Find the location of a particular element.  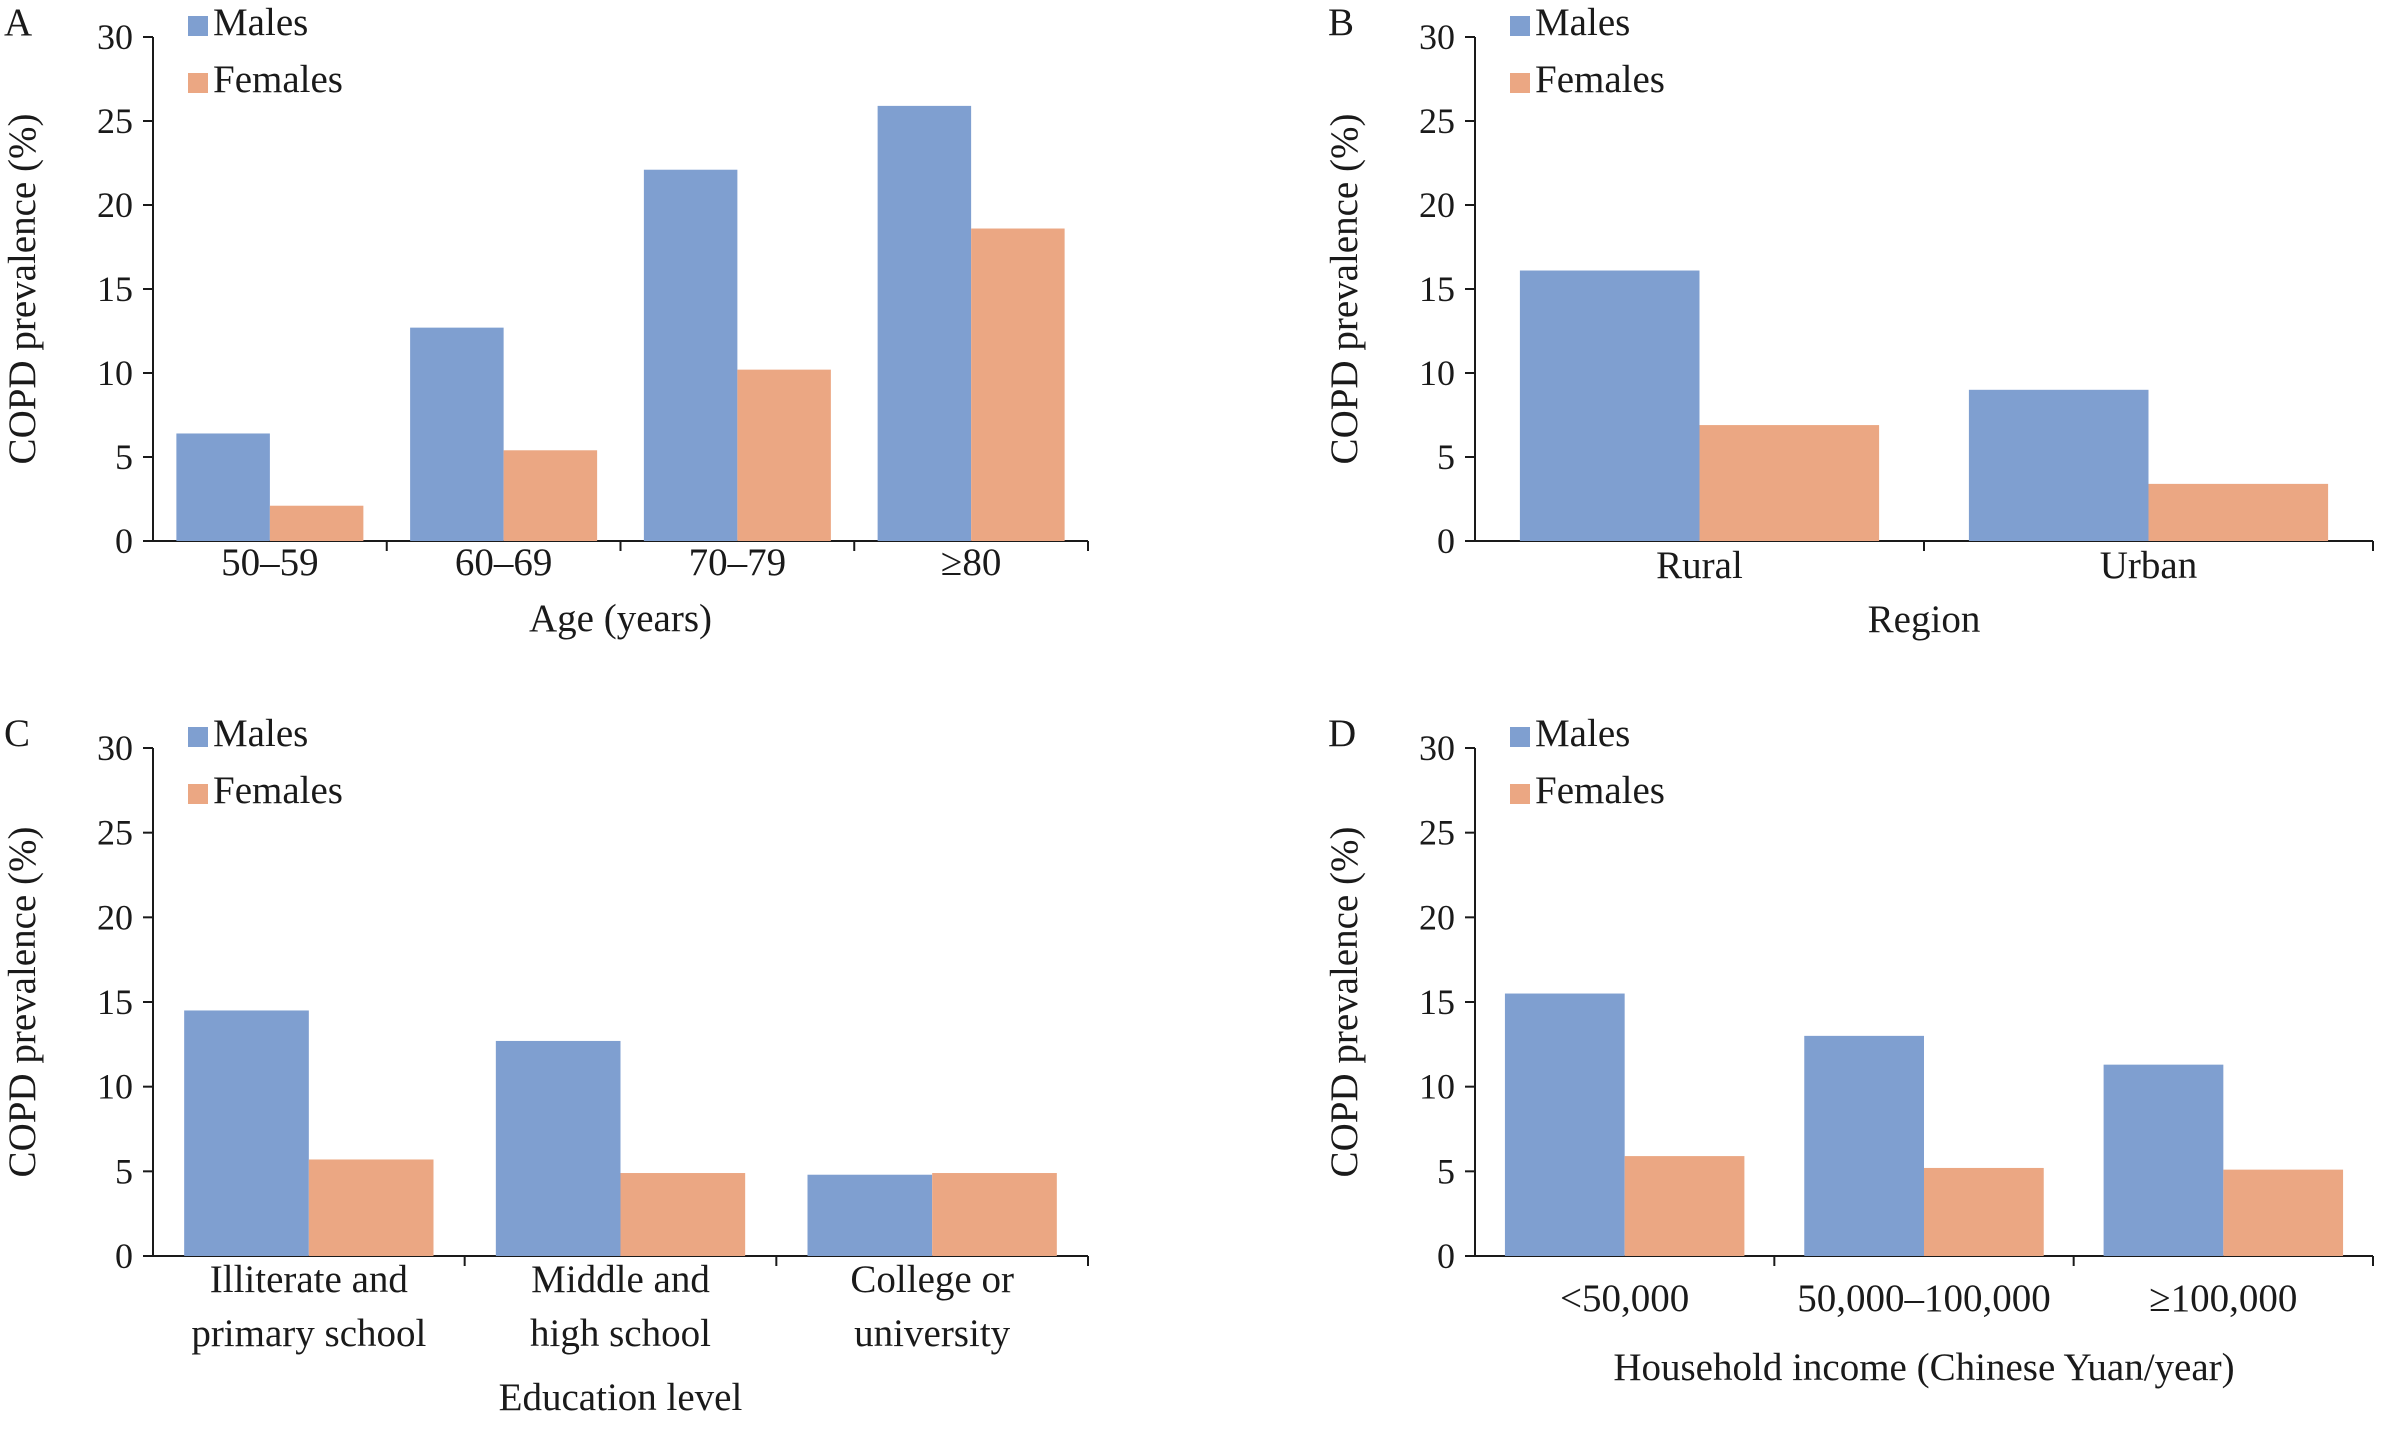

x-tick-label: ≥100,000 is located at coordinates (2223, 1298).